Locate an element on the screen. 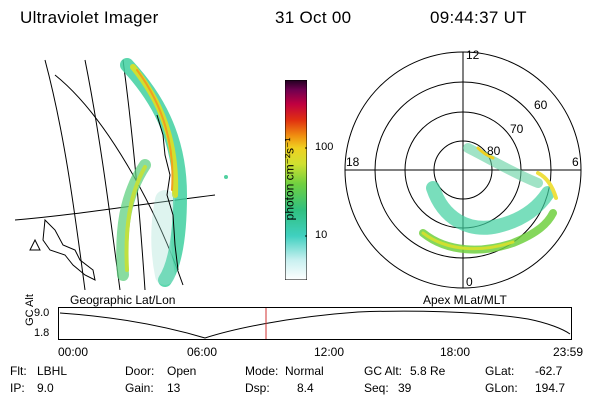 The width and height of the screenshot is (600, 400). gcalt-label: GC Alt: is located at coordinates (383, 371).